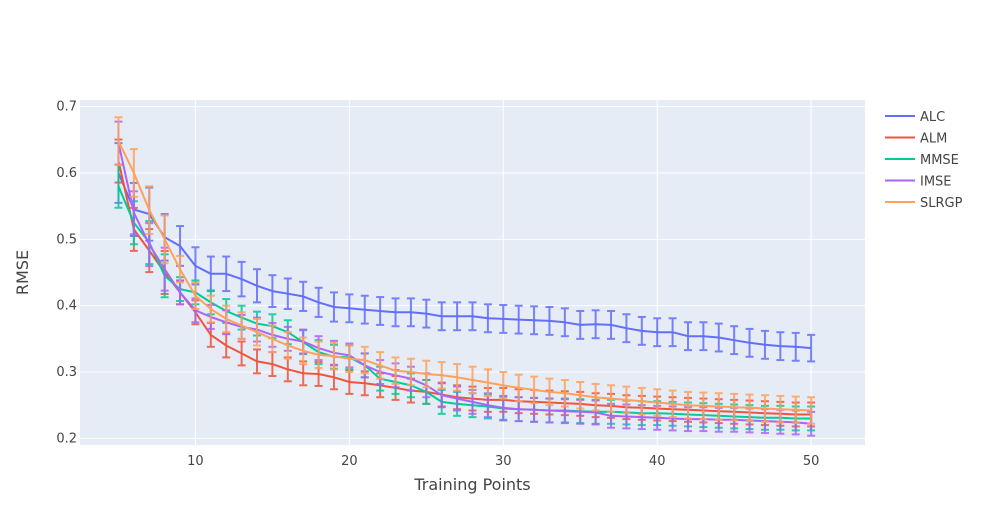 Image resolution: width=983 pixels, height=529 pixels. What do you see at coordinates (657, 461) in the screenshot?
I see `x-tick-label: 40` at bounding box center [657, 461].